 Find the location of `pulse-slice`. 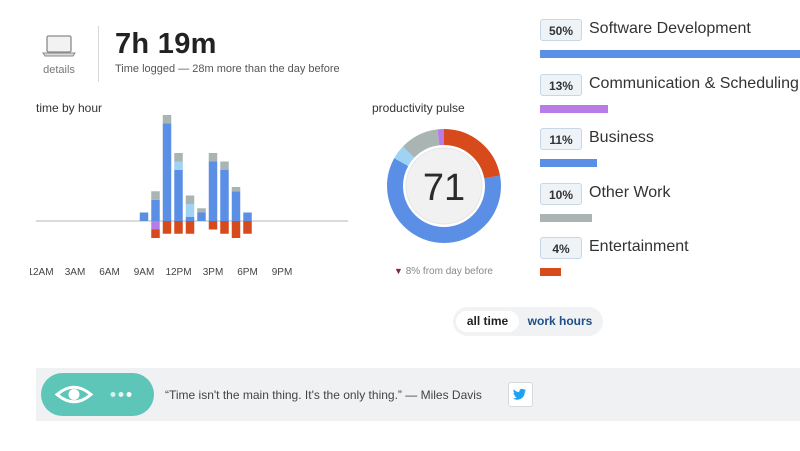

pulse-slice is located at coordinates (444, 186).